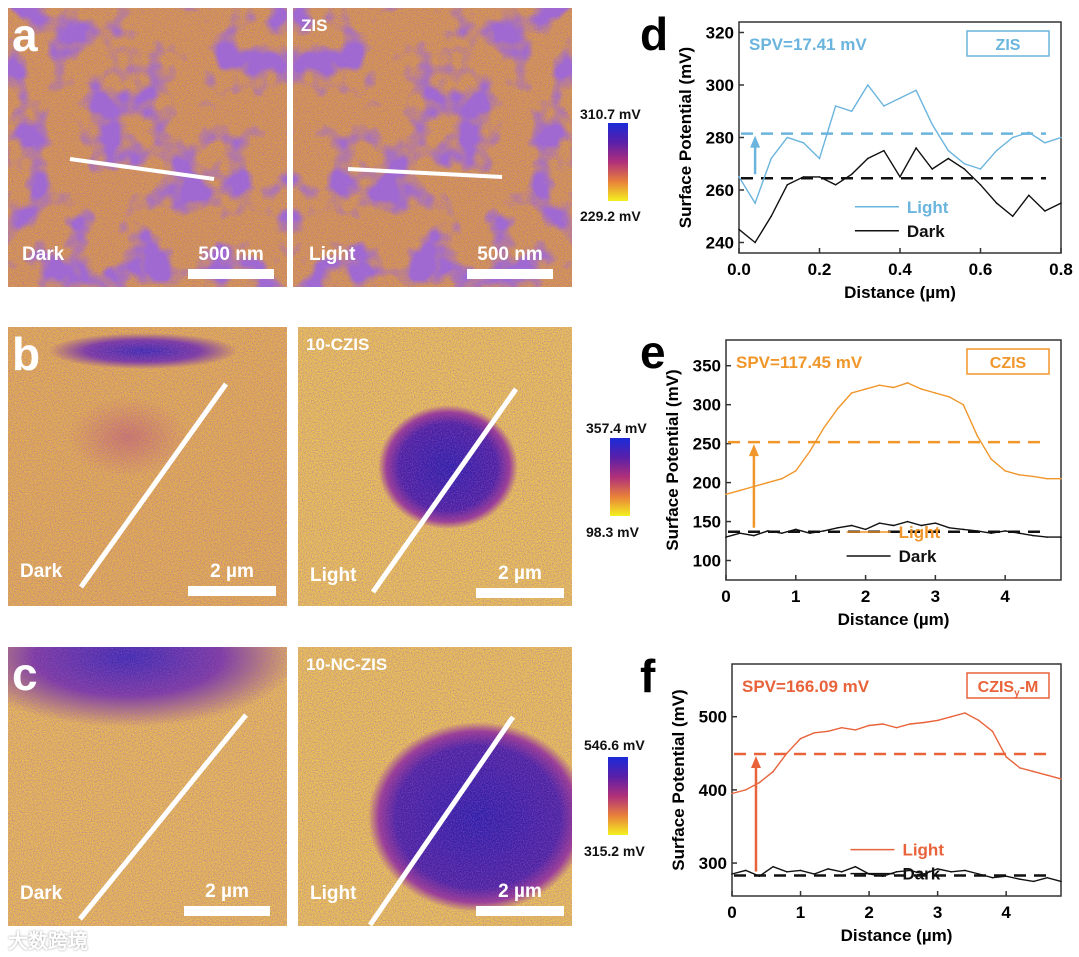 Image resolution: width=1079 pixels, height=957 pixels. Describe the element at coordinates (610, 114) in the screenshot. I see `colorbar-max: 310.7 mV` at that location.